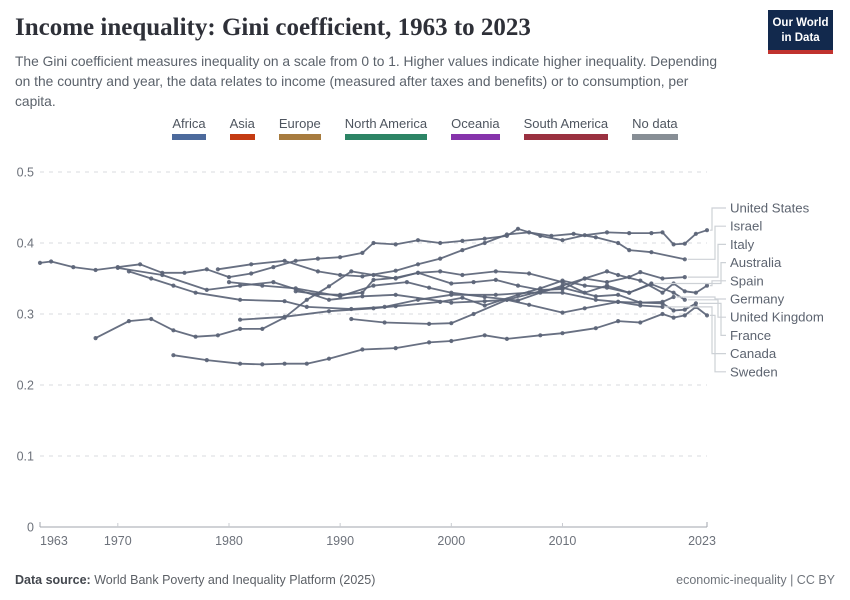 This screenshot has height=600, width=850. I want to click on legend-item-africa: Africa, so click(189, 128).